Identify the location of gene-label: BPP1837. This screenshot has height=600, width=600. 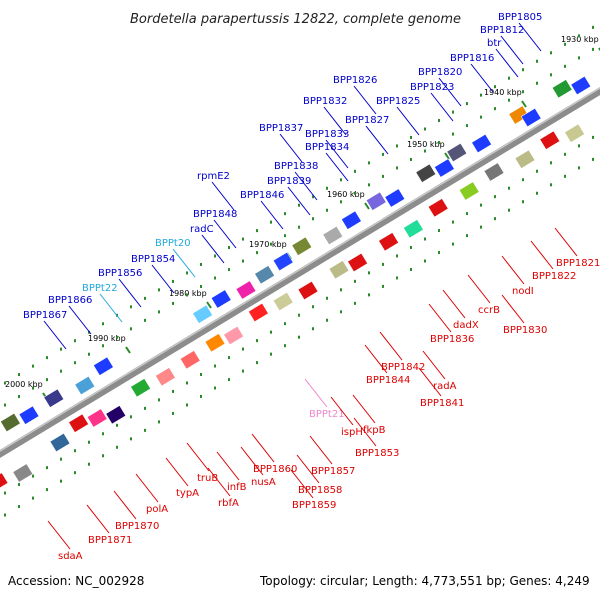
(281, 128).